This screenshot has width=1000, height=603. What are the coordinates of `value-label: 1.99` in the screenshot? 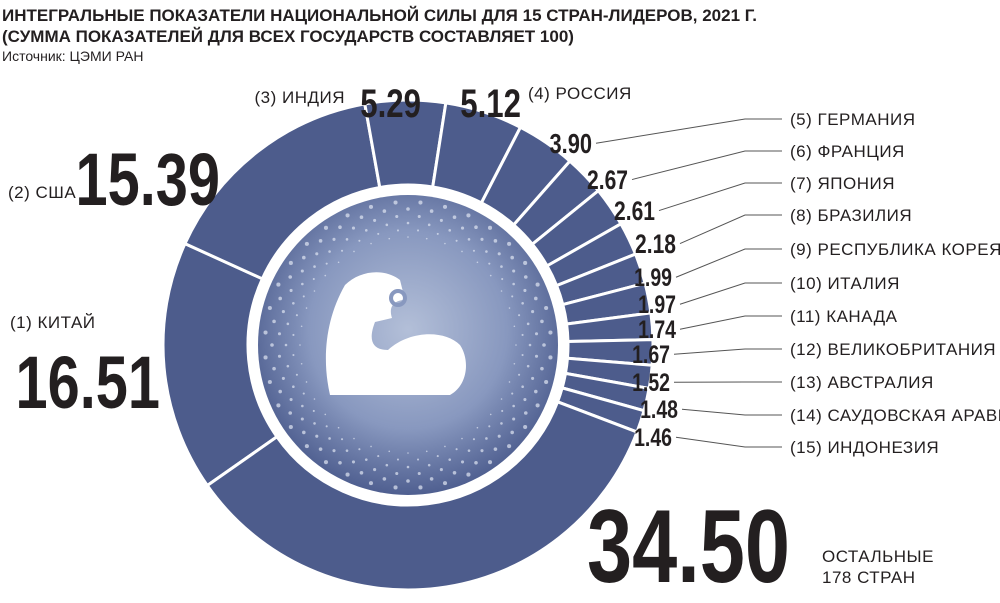 It's located at (653, 278).